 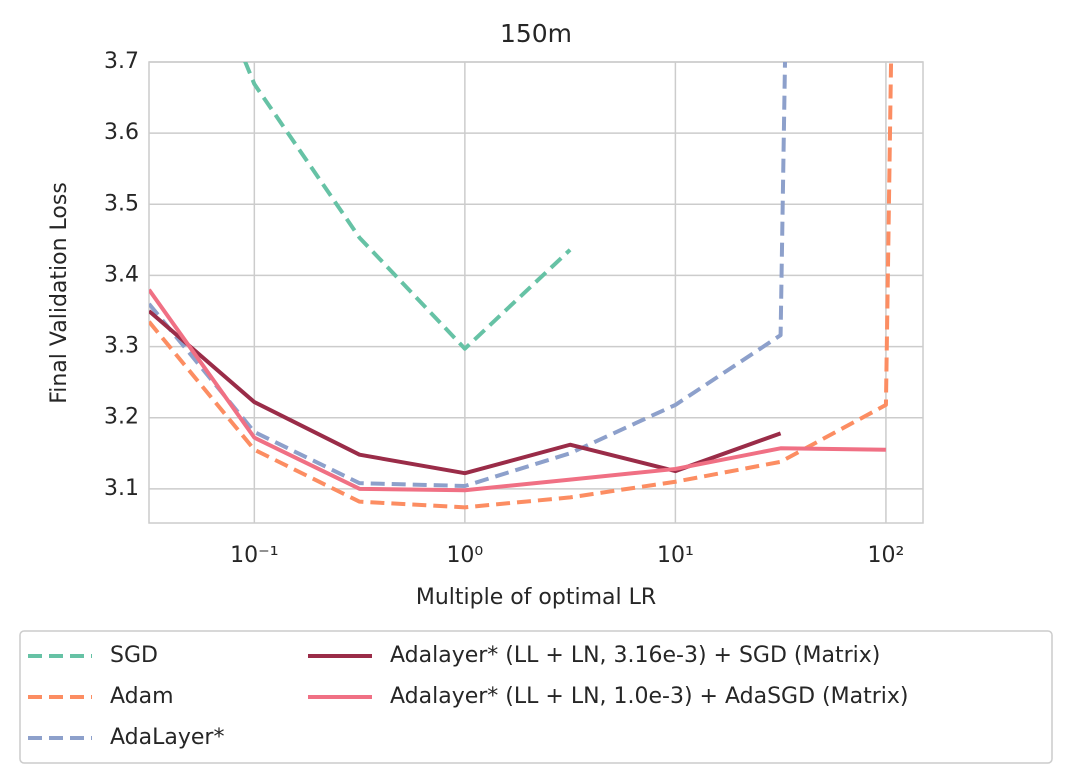 What do you see at coordinates (121, 346) in the screenshot?
I see `y-tick-label: 3.3` at bounding box center [121, 346].